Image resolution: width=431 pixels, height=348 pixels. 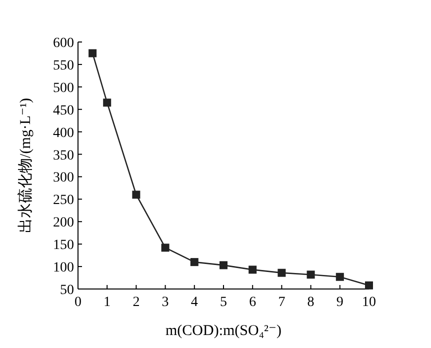 I want to click on y-tick-label: 200, so click(x=63, y=223).